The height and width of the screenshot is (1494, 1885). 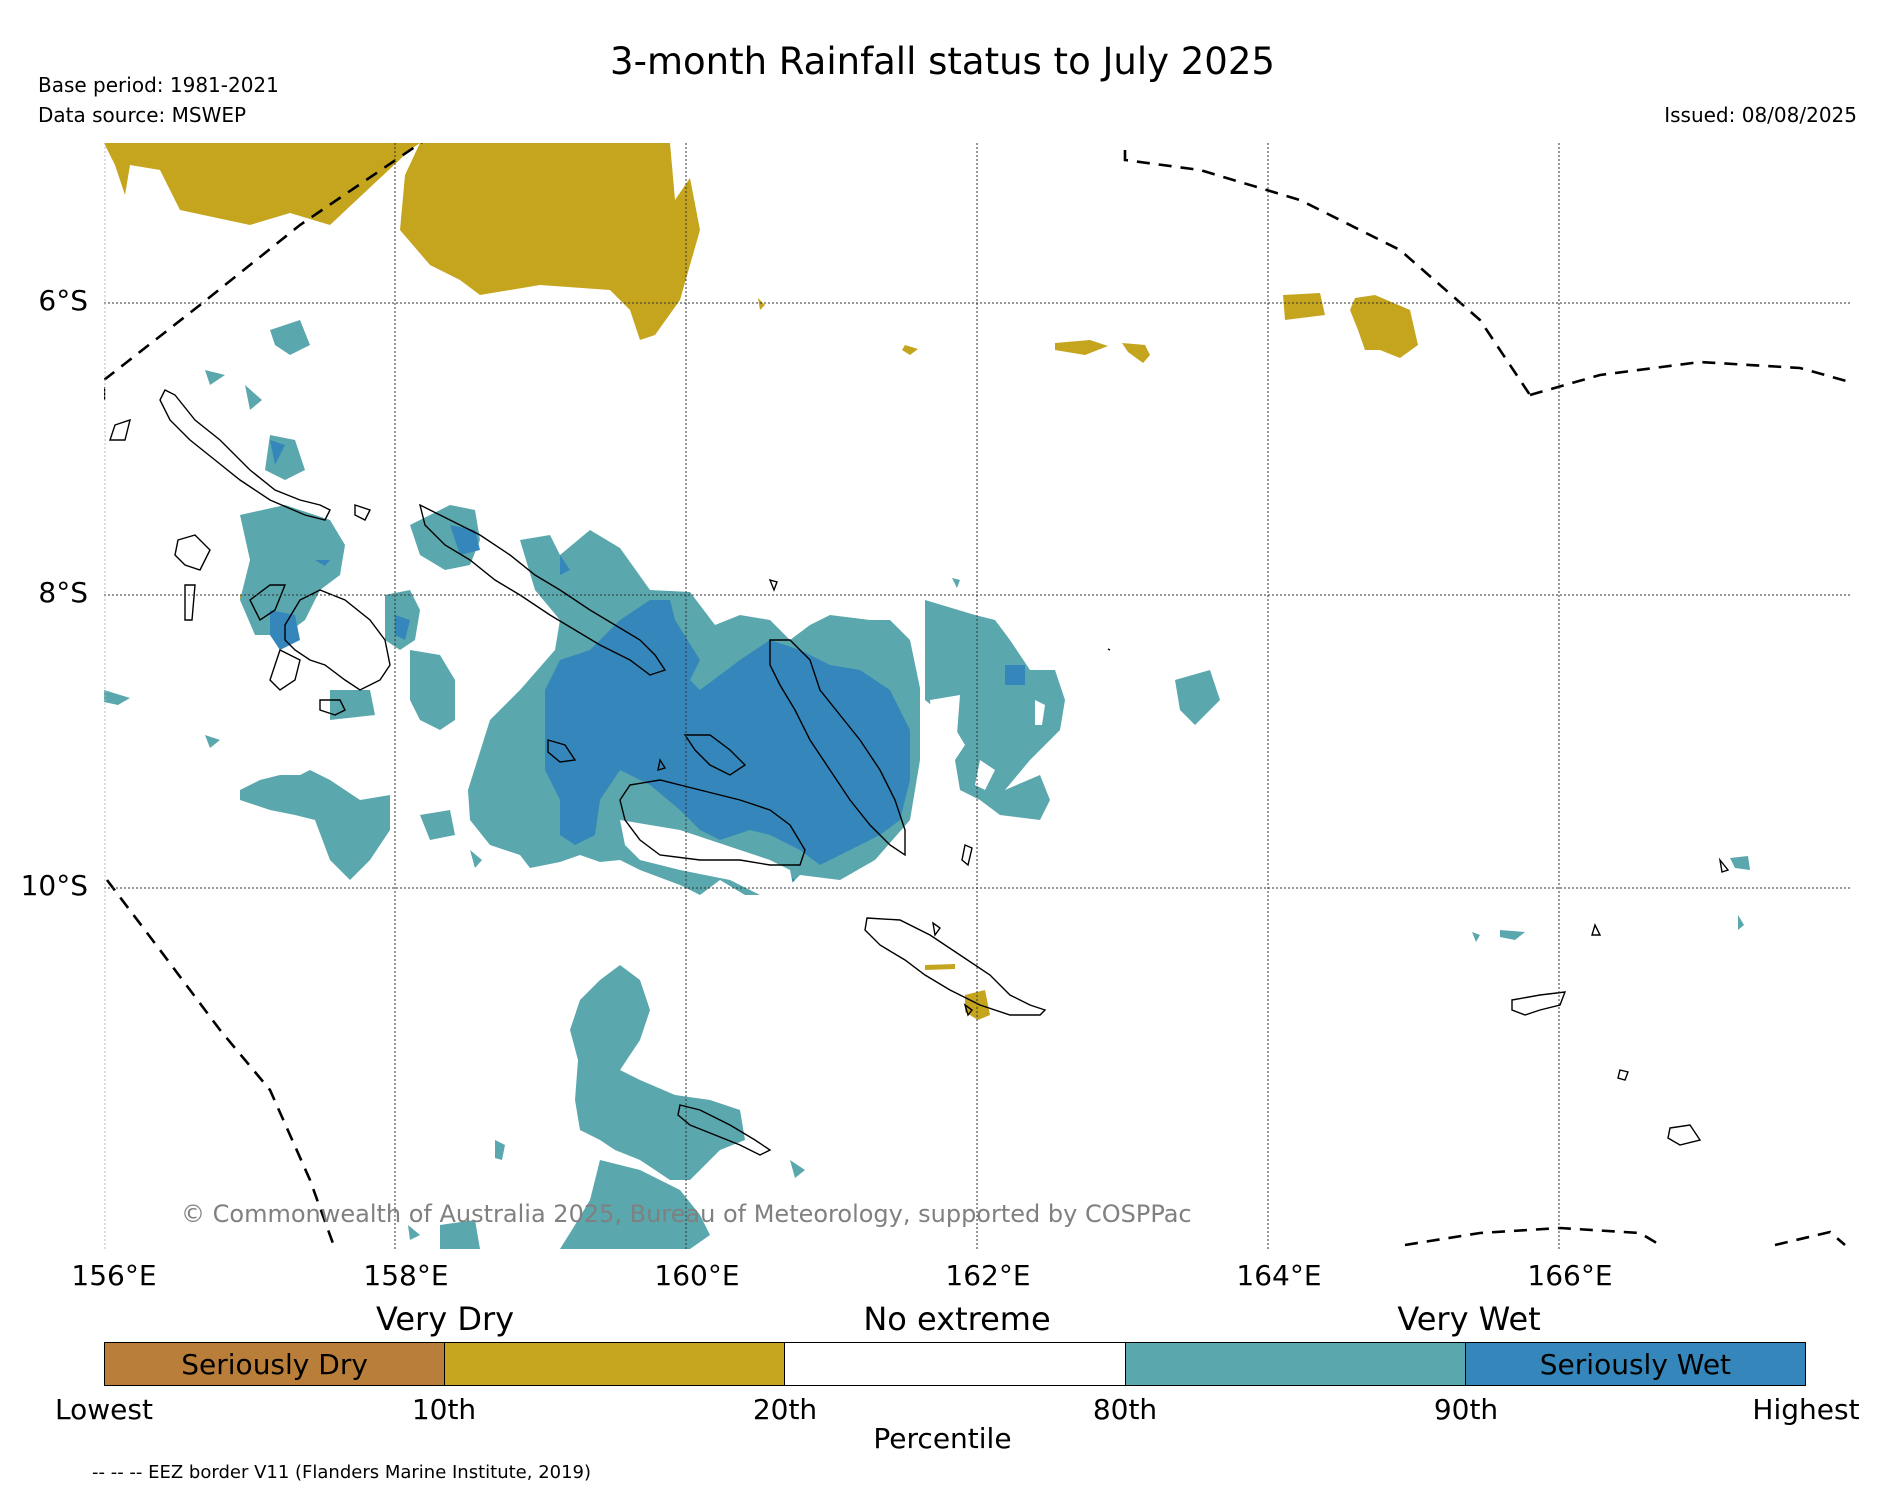 I want to click on eez-border-nw, so click(x=263, y=262).